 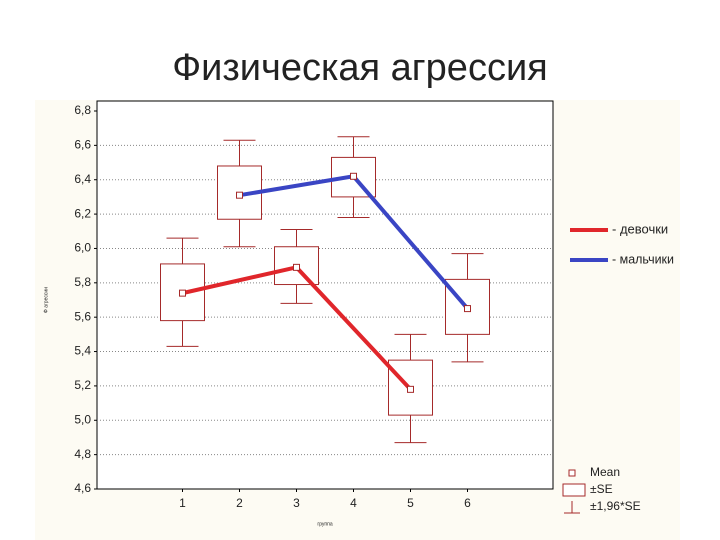 What do you see at coordinates (82, 248) in the screenshot?
I see `y-tick-label: 6,0` at bounding box center [82, 248].